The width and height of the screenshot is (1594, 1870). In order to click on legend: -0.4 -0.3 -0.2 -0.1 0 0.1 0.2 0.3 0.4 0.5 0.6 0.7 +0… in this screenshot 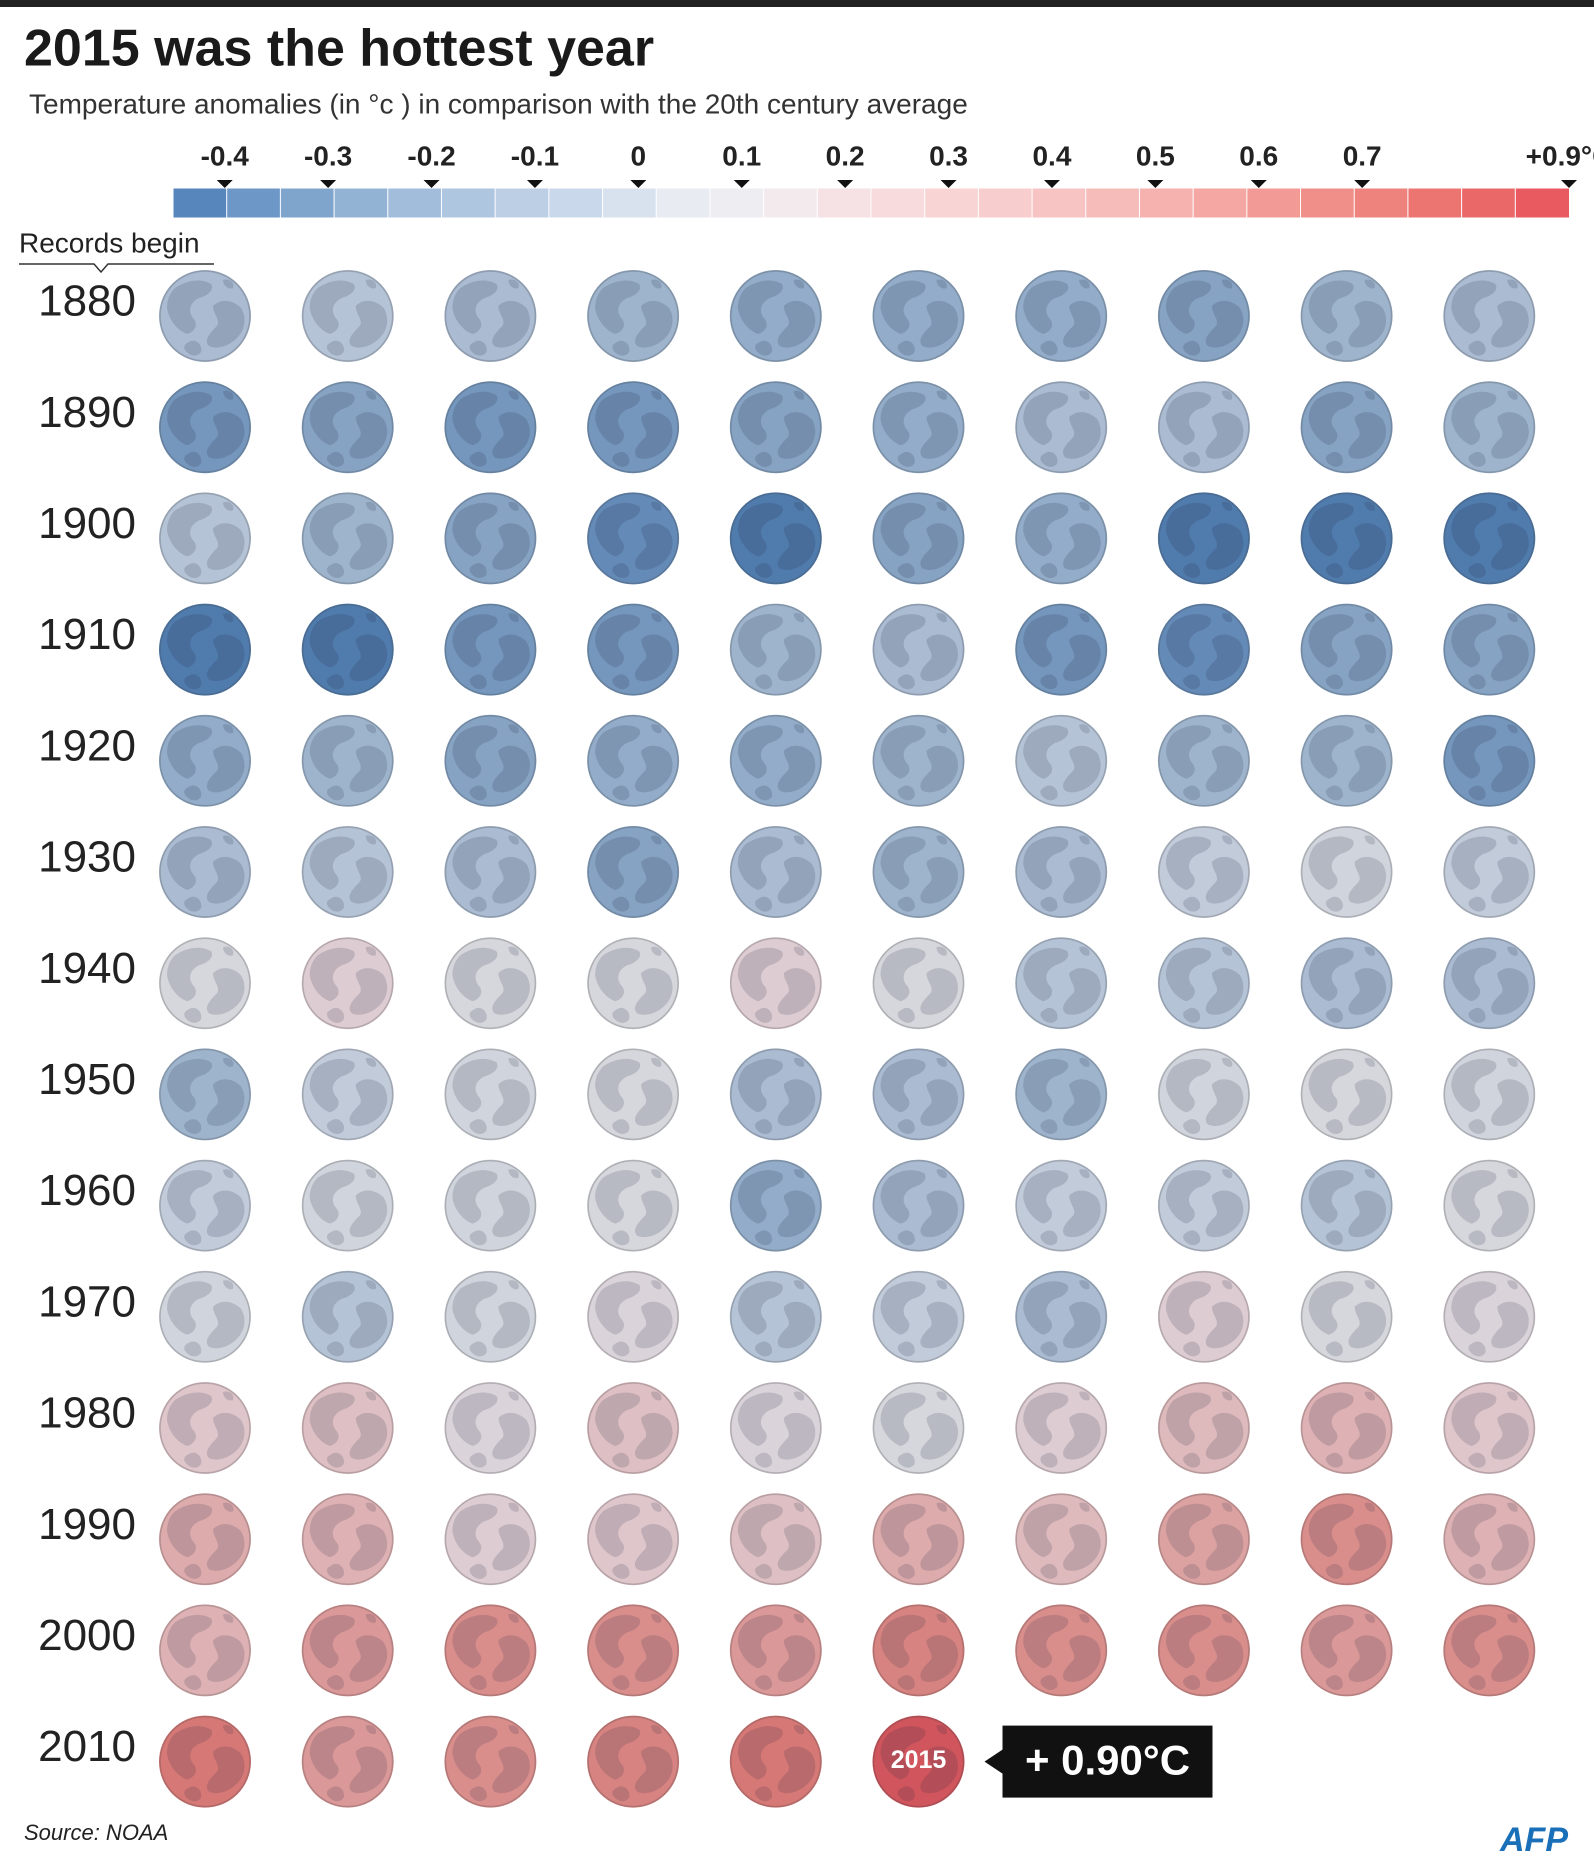, I will do `click(883, 179)`.